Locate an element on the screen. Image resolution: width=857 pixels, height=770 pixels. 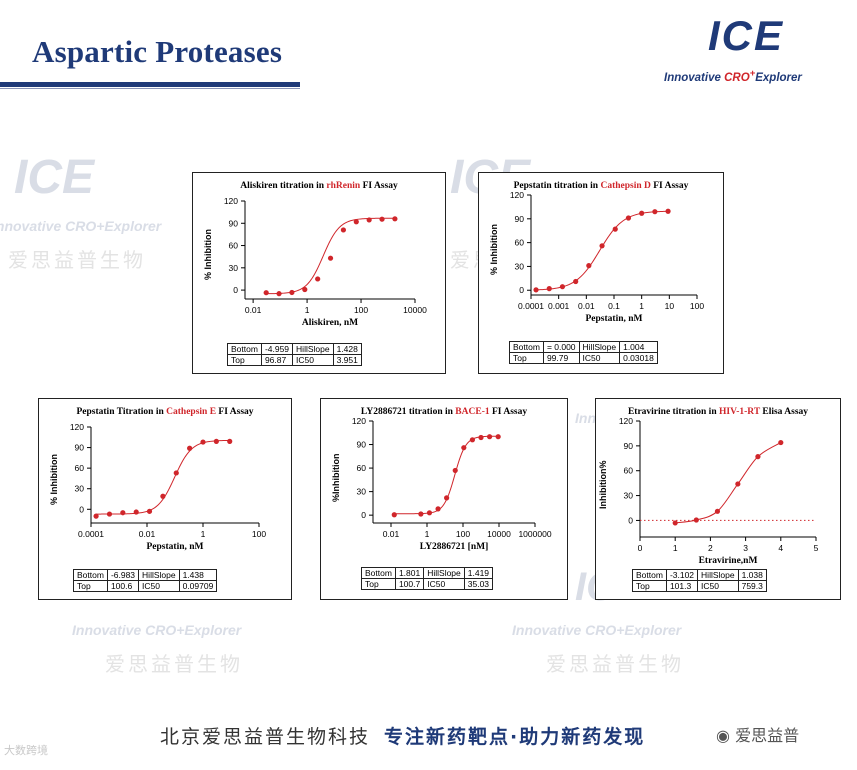
x-tick-label: 4 is located at coordinates (780, 548).